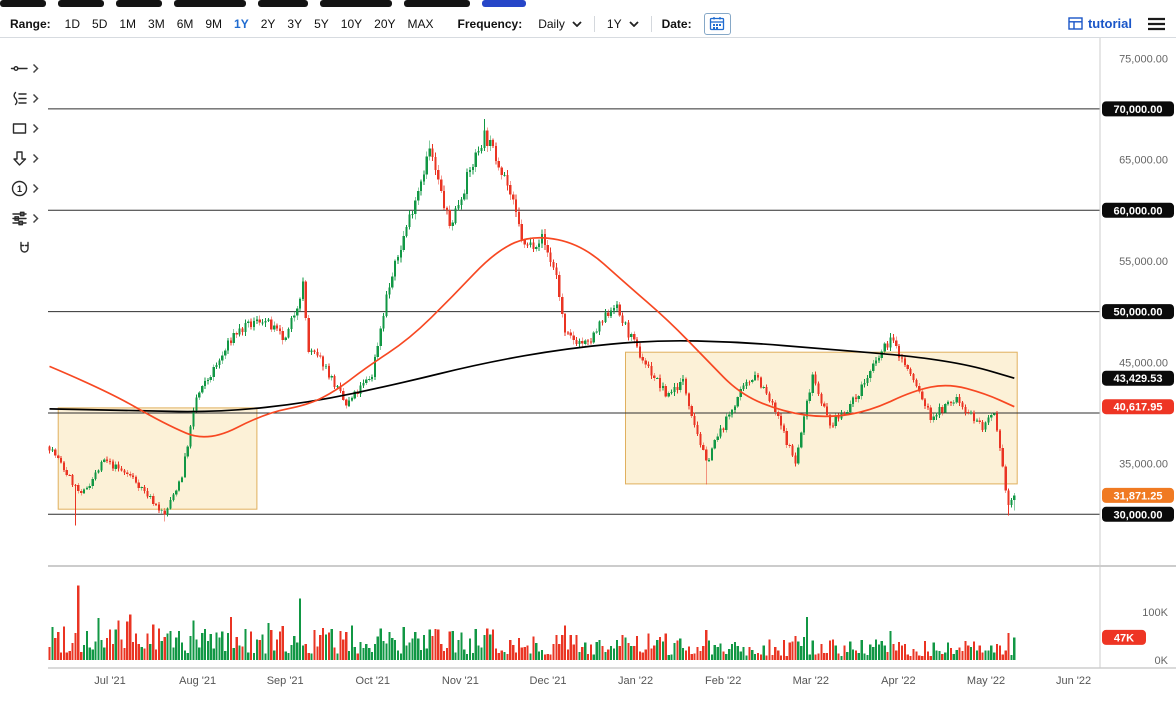 Image resolution: width=1176 pixels, height=701 pixels. What do you see at coordinates (1138, 313) in the screenshot?
I see `svg-text: 50,000.00` at bounding box center [1138, 313].